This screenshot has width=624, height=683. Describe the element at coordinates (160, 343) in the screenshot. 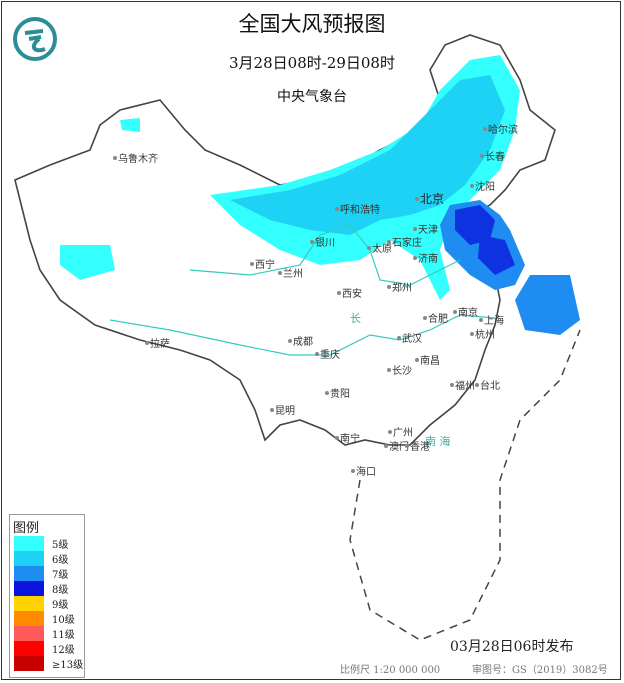

I see `city-label: 拉萨` at that location.